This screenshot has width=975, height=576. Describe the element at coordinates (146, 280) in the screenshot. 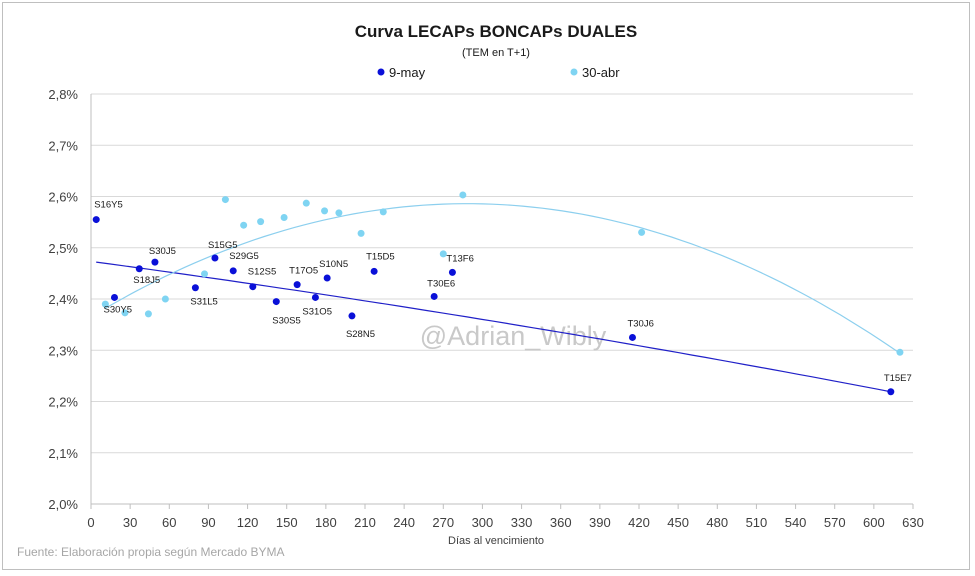

I see `data-label: S18J5` at that location.